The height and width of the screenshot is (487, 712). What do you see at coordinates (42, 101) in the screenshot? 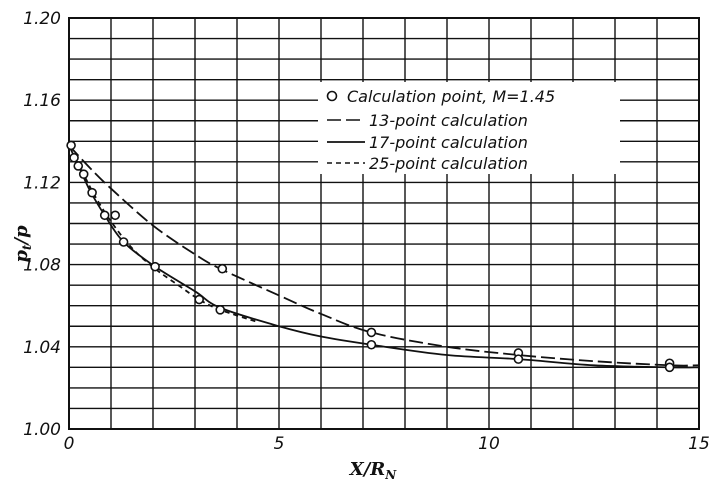
I see `y-tick-label: 1.16` at bounding box center [42, 101].